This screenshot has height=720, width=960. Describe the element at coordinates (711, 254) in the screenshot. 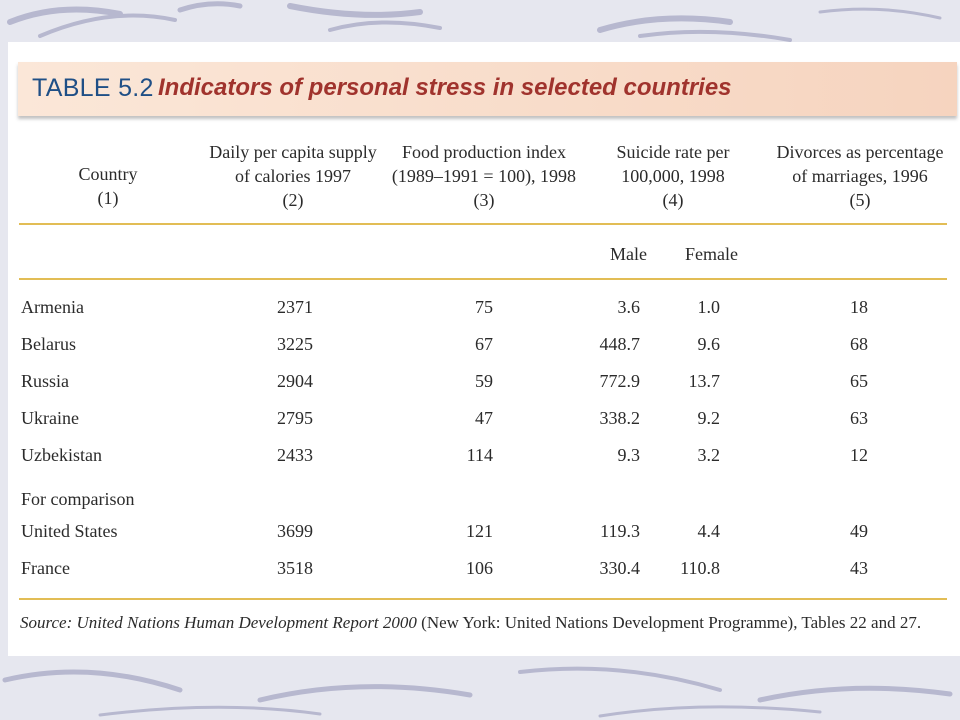

I see `subheader-female: Female` at that location.